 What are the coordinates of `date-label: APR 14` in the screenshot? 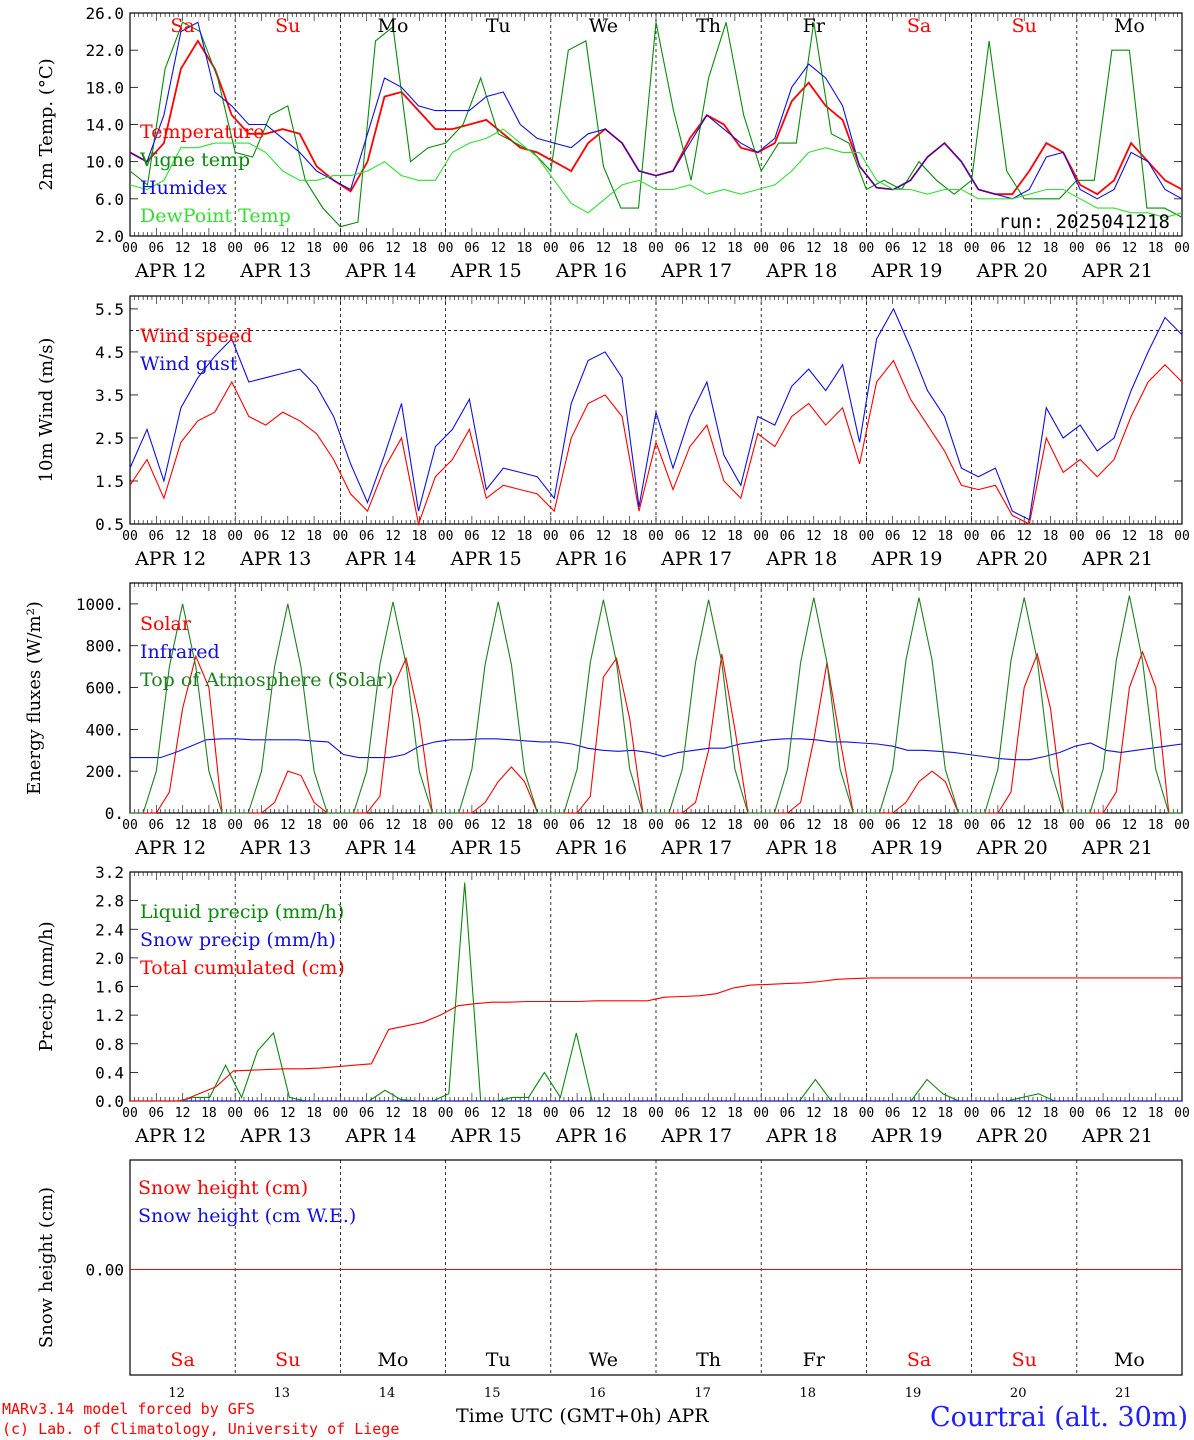 It's located at (380, 1136).